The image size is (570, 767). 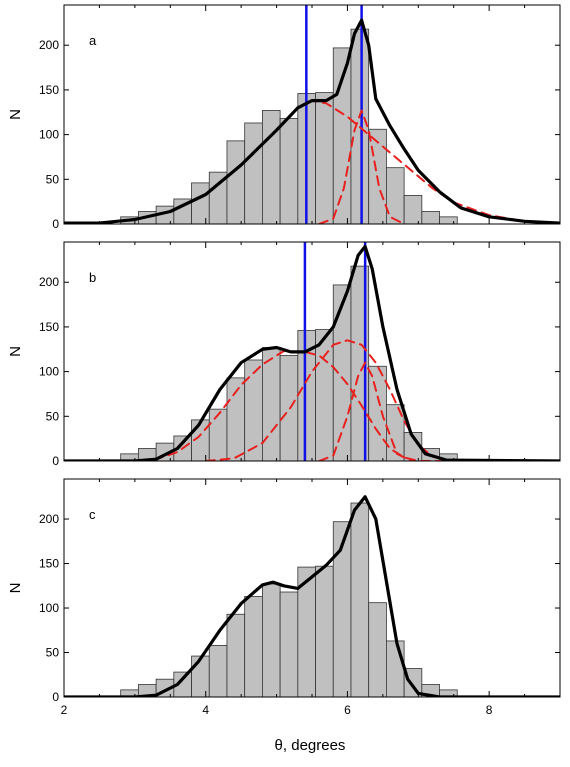 What do you see at coordinates (93, 40) in the screenshot?
I see `panel-label: a` at bounding box center [93, 40].